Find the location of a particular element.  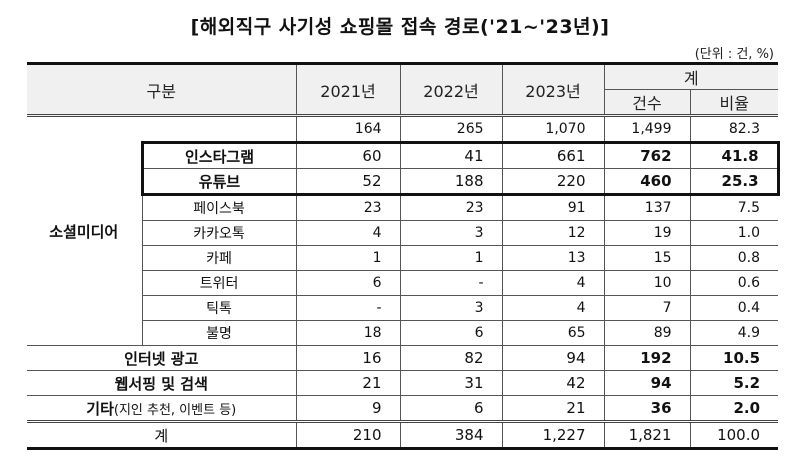

table-row-total: 계 210 384 1,227 1,821 100.0 is located at coordinates (403, 435).